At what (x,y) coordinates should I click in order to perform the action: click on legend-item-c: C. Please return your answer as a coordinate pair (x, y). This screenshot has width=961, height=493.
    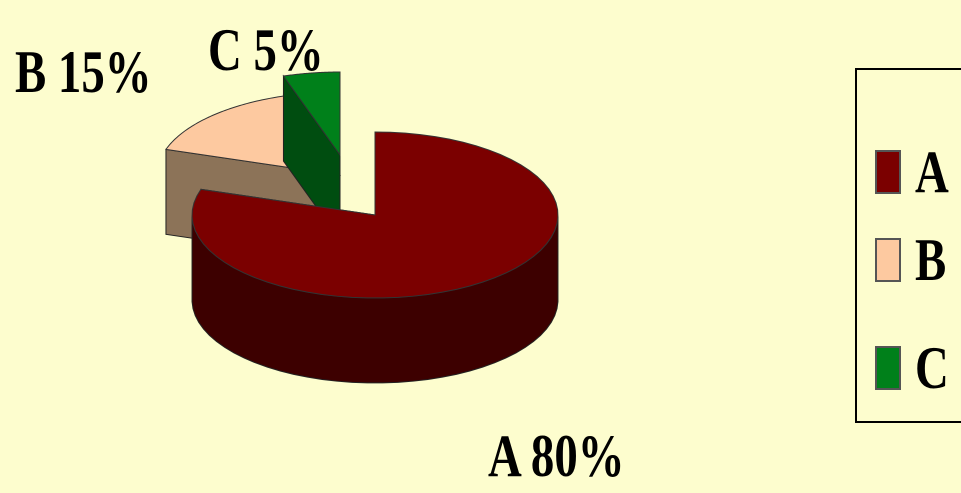
    Looking at the image, I should click on (916, 368).